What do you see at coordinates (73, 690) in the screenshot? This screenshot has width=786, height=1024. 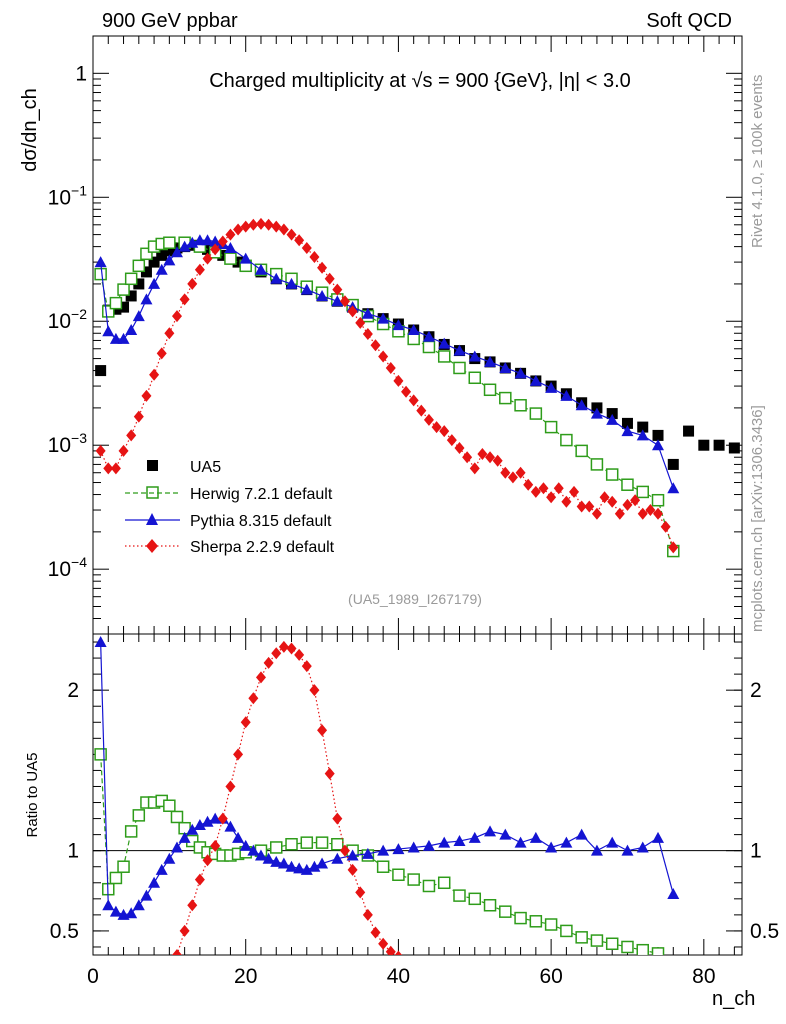 I see `bottom-y-tick-label: 2` at bounding box center [73, 690].